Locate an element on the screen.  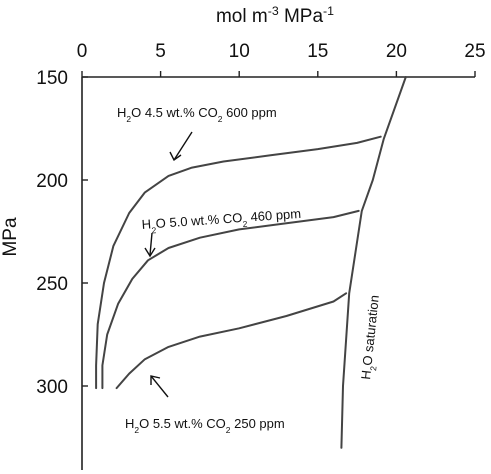
x-axis-ticks: 0 5 10 15 20 25 is located at coordinates (281, 59).